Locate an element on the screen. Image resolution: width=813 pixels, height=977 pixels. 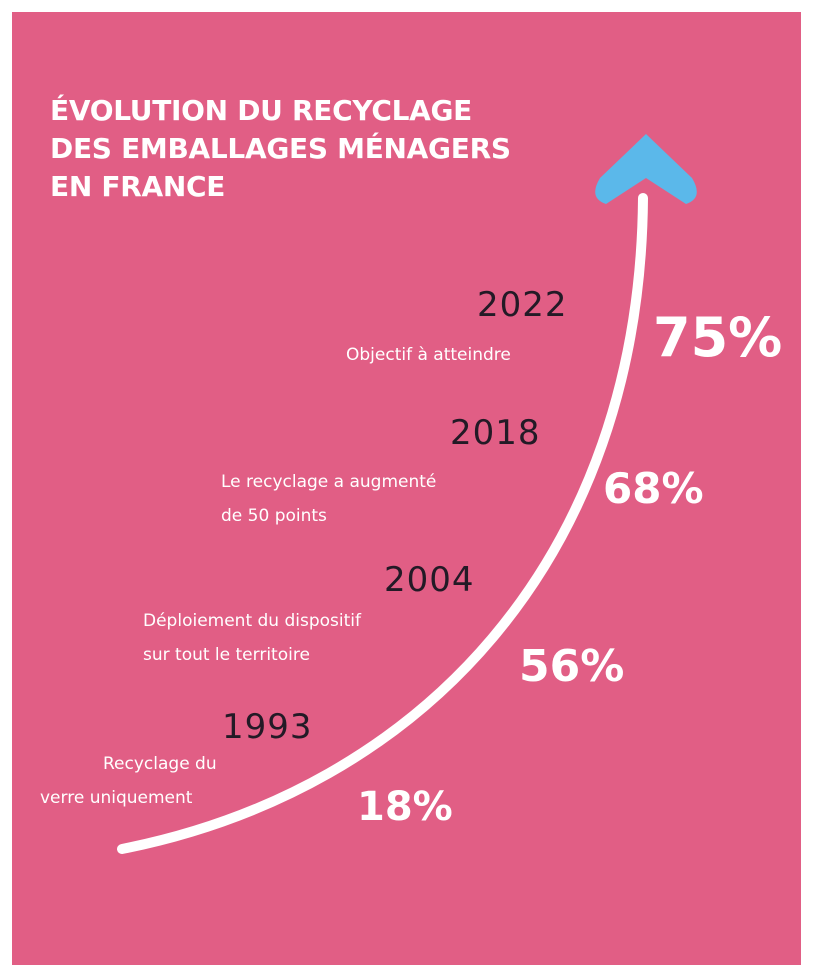
year-label-2018: 2018 is located at coordinates (495, 433).